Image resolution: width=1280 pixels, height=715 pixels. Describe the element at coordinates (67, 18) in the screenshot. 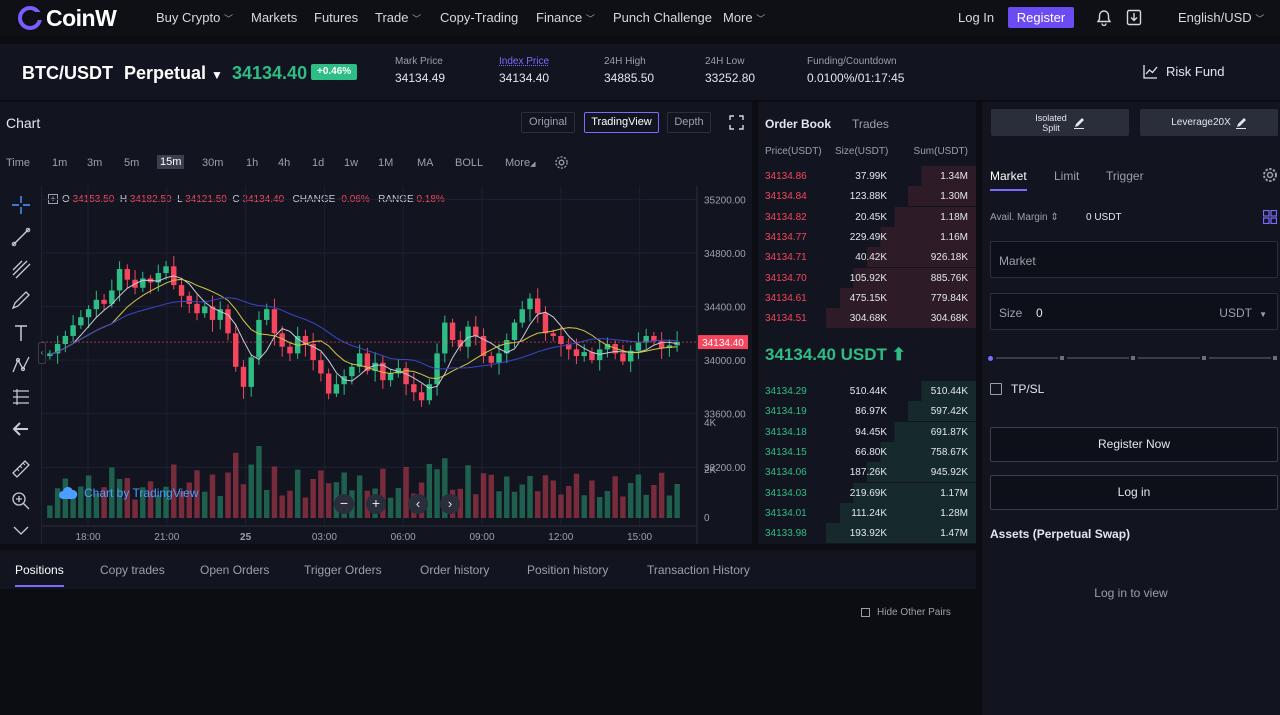

I see `brand-logo: CoinW` at that location.